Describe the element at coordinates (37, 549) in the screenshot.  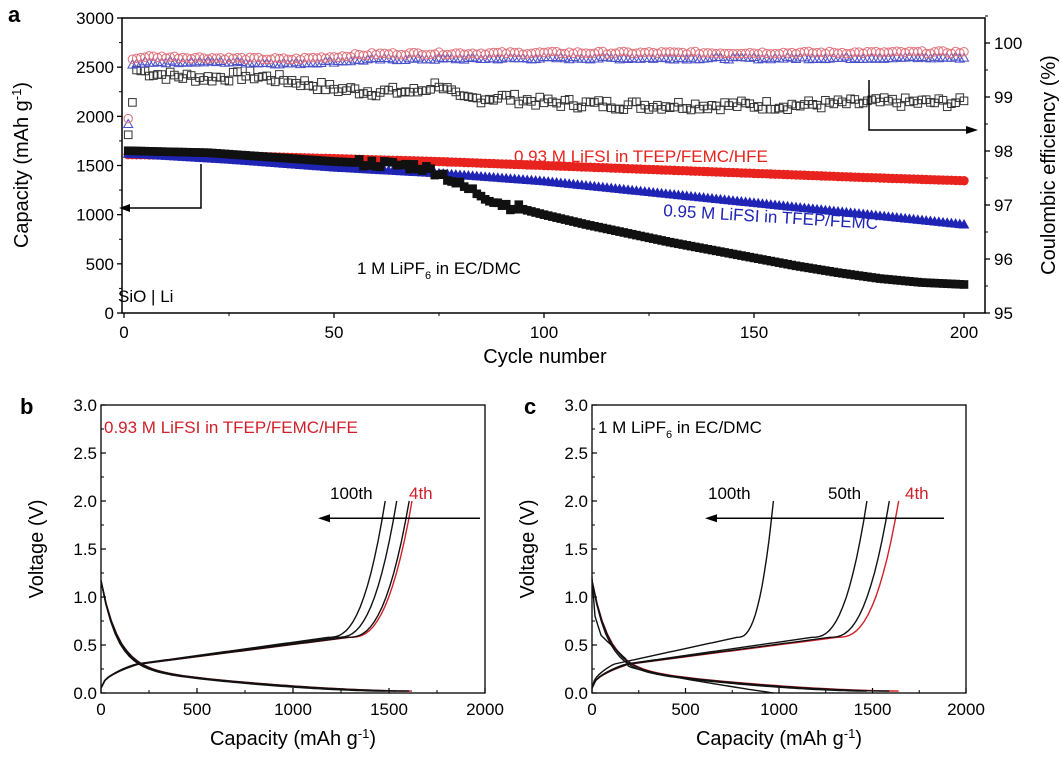
I see `y-axis-label: Voltage (V)` at that location.